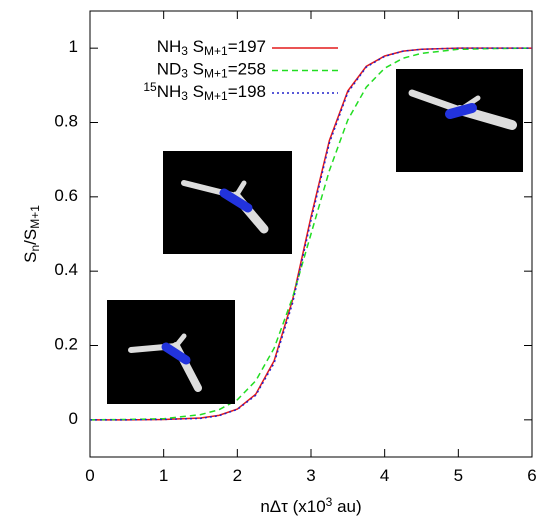  I want to click on legend-label: 15NH3 SM+1=198, so click(204, 91).